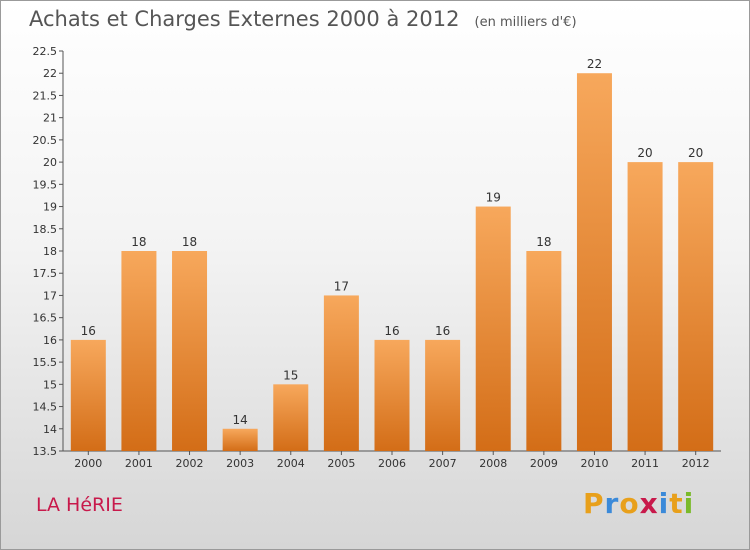  Describe the element at coordinates (392, 463) in the screenshot. I see `x-tick-label: 2006` at that location.